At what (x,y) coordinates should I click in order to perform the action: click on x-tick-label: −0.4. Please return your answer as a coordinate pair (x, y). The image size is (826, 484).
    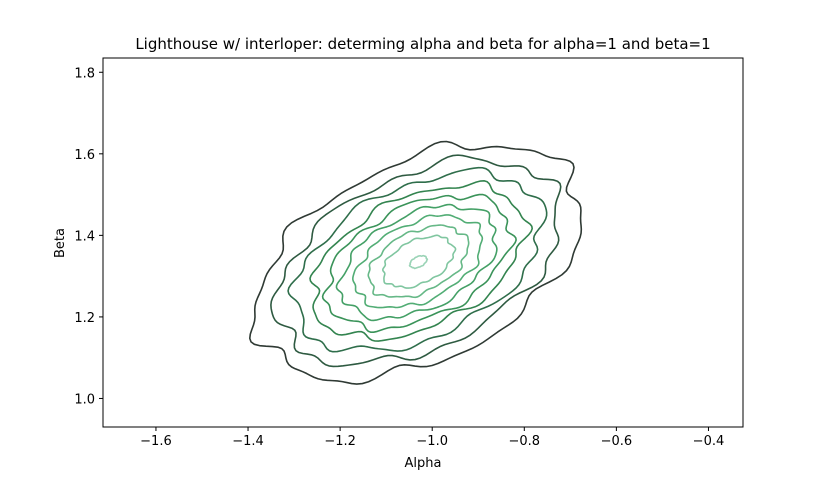
    Looking at the image, I should click on (709, 441).